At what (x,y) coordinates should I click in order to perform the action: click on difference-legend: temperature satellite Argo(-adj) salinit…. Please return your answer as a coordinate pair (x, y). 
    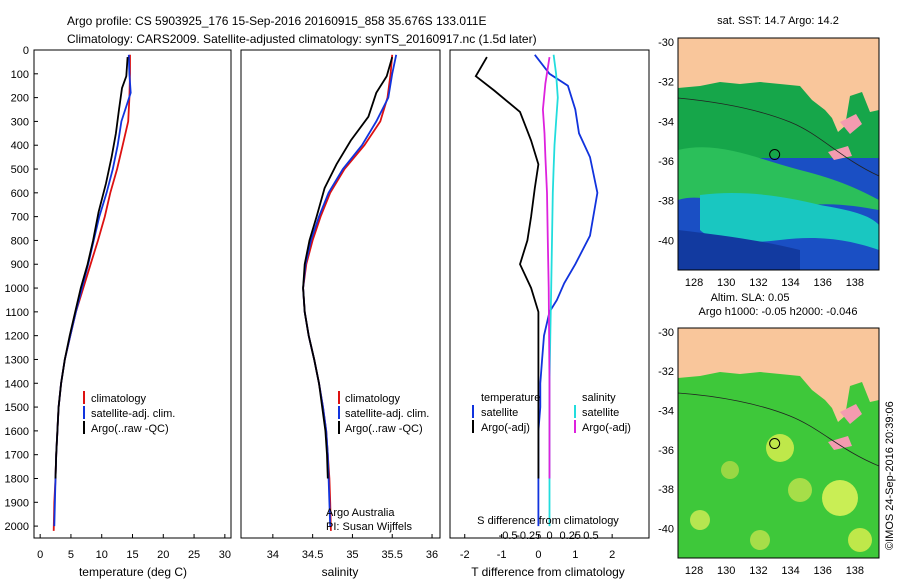
    Looking at the image, I should click on (551, 413).